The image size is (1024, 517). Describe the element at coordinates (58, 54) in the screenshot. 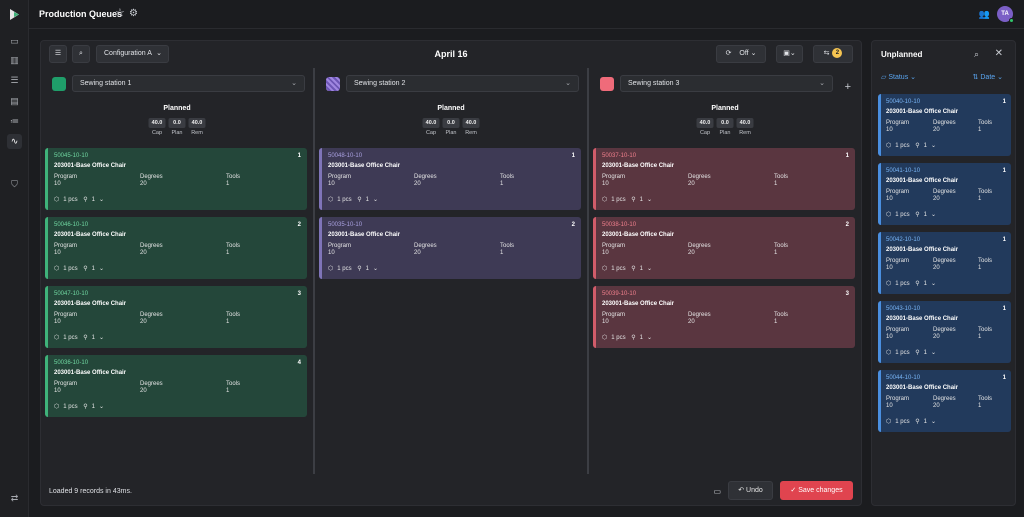

I see `menu-button: ☰` at that location.